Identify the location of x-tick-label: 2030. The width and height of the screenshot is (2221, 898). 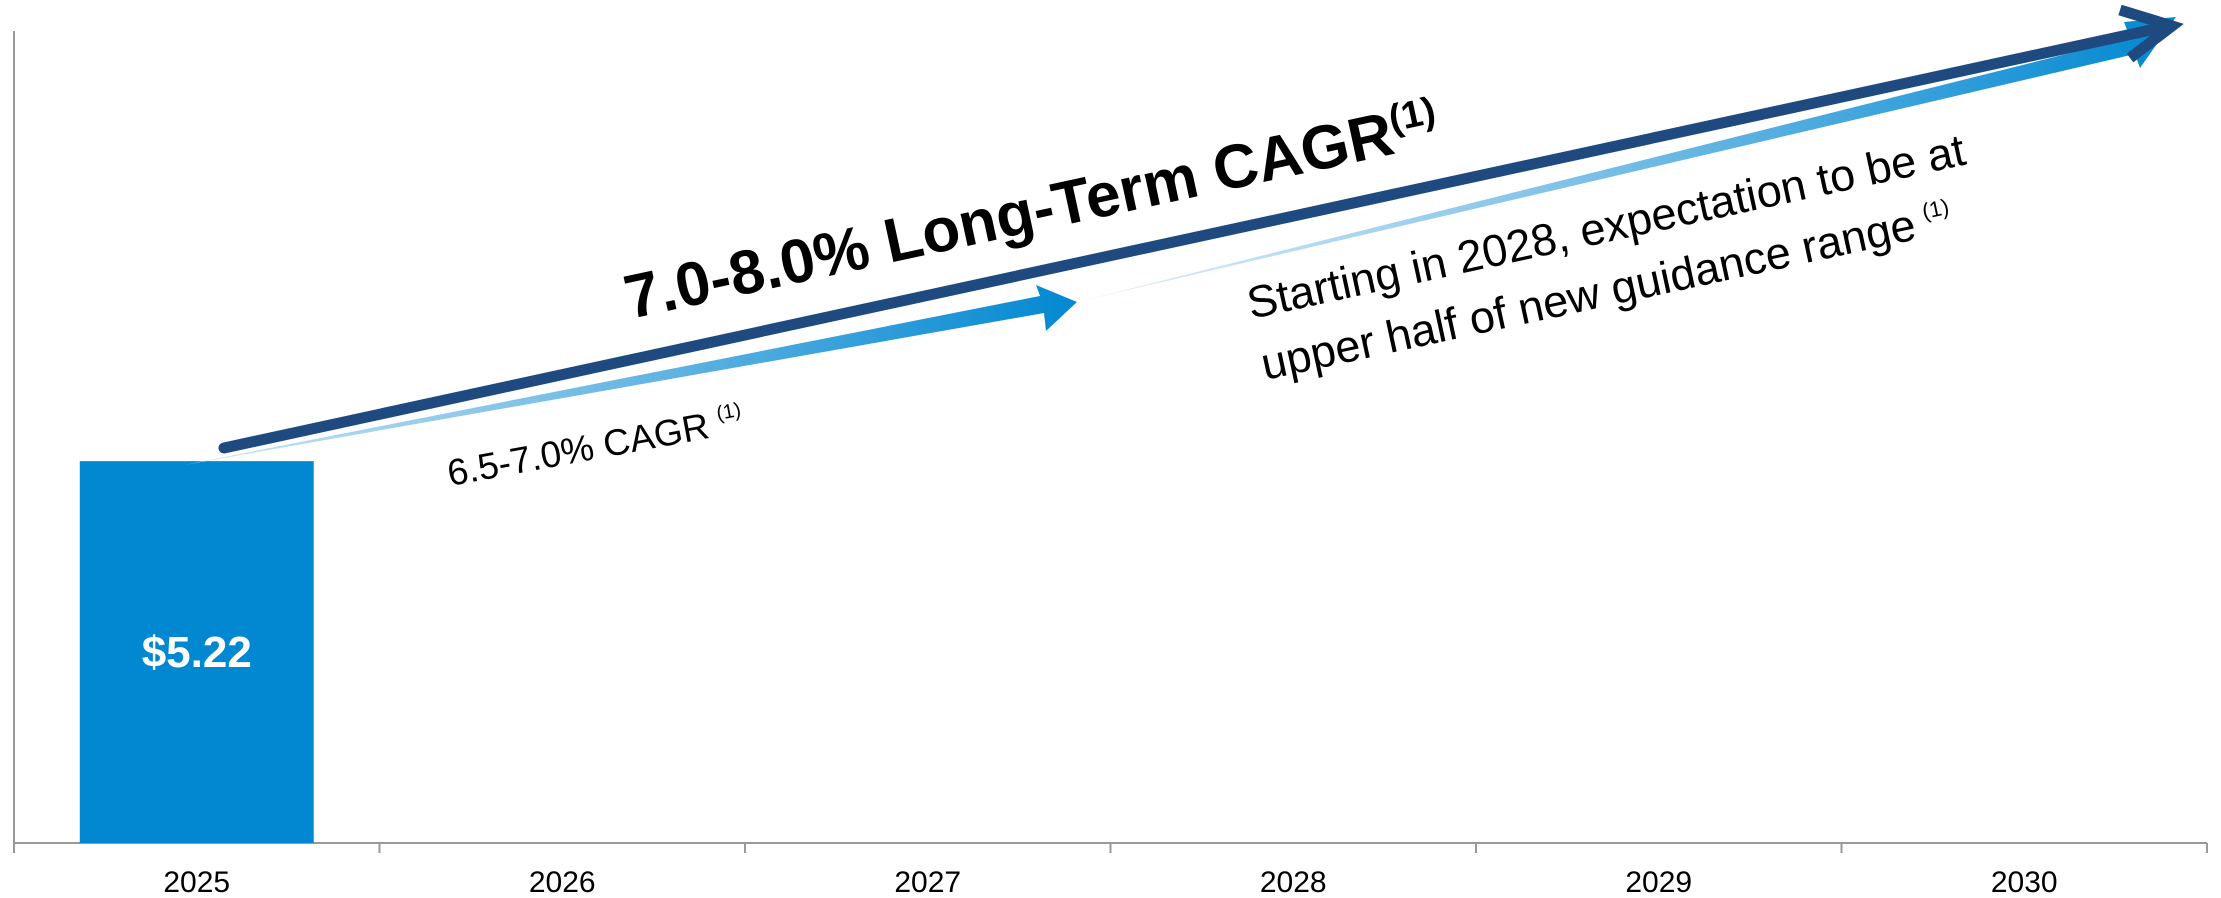
(2024, 882).